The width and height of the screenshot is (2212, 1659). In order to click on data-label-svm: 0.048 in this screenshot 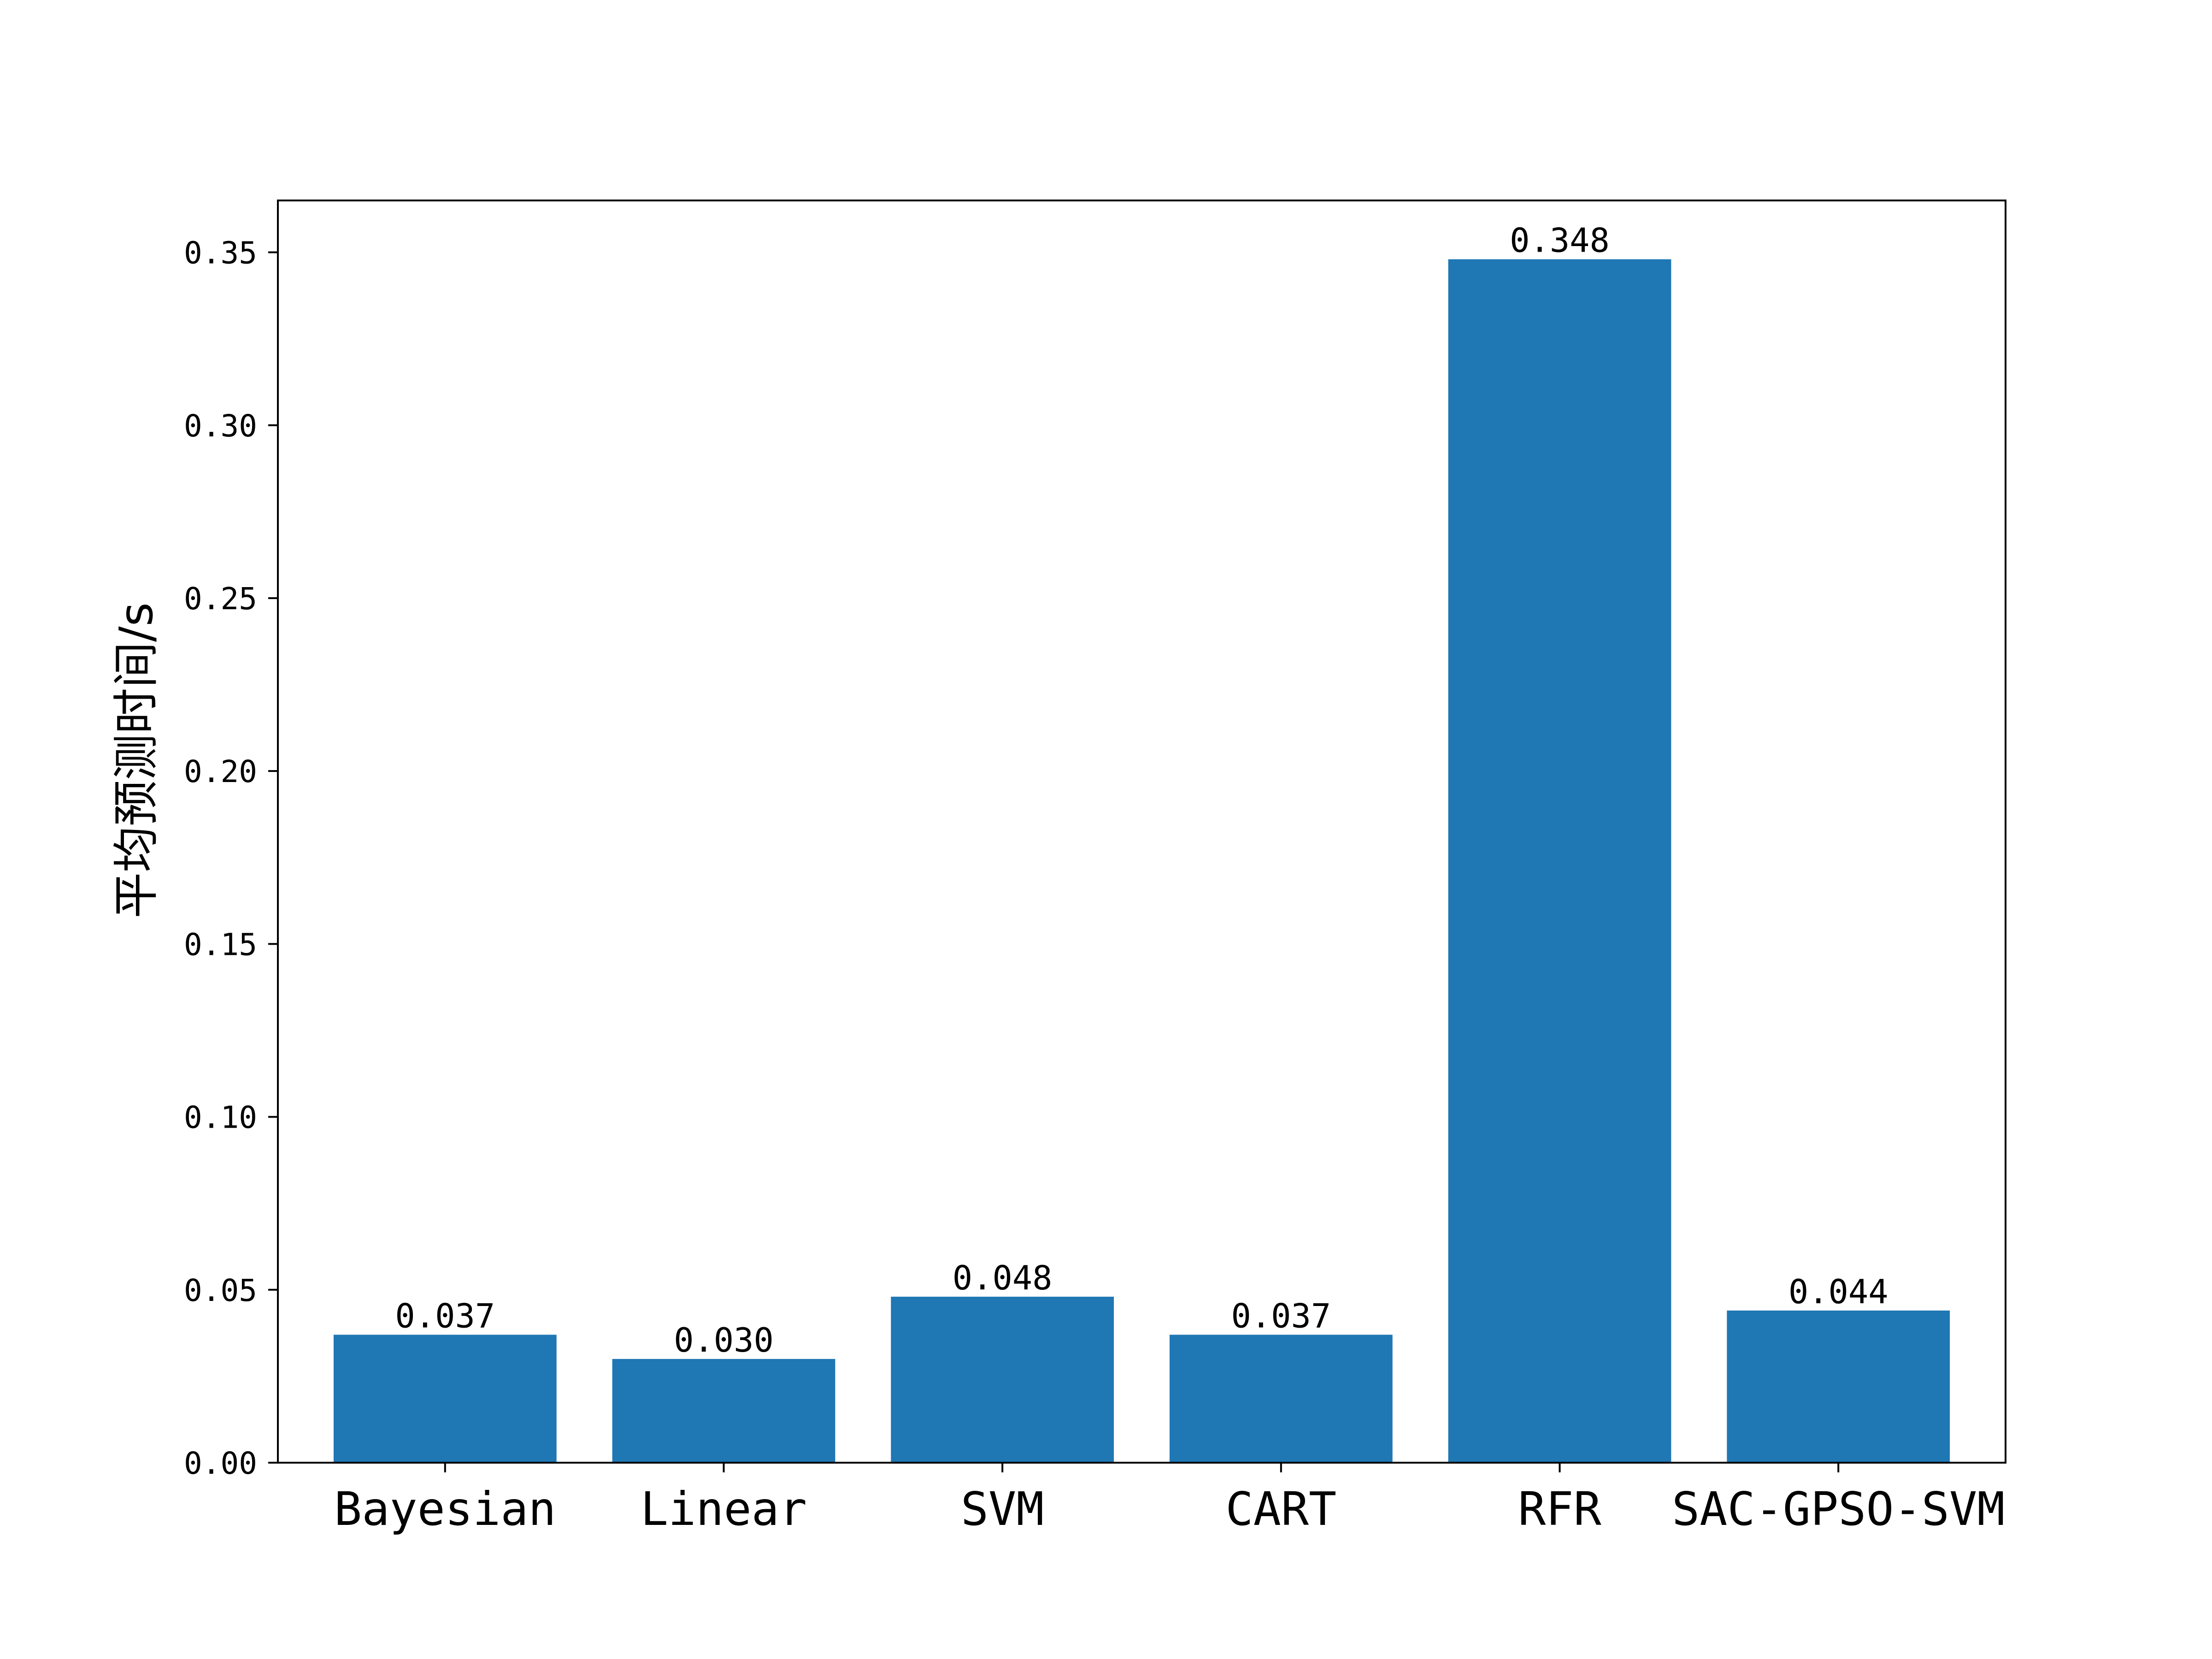, I will do `click(1003, 1278)`.